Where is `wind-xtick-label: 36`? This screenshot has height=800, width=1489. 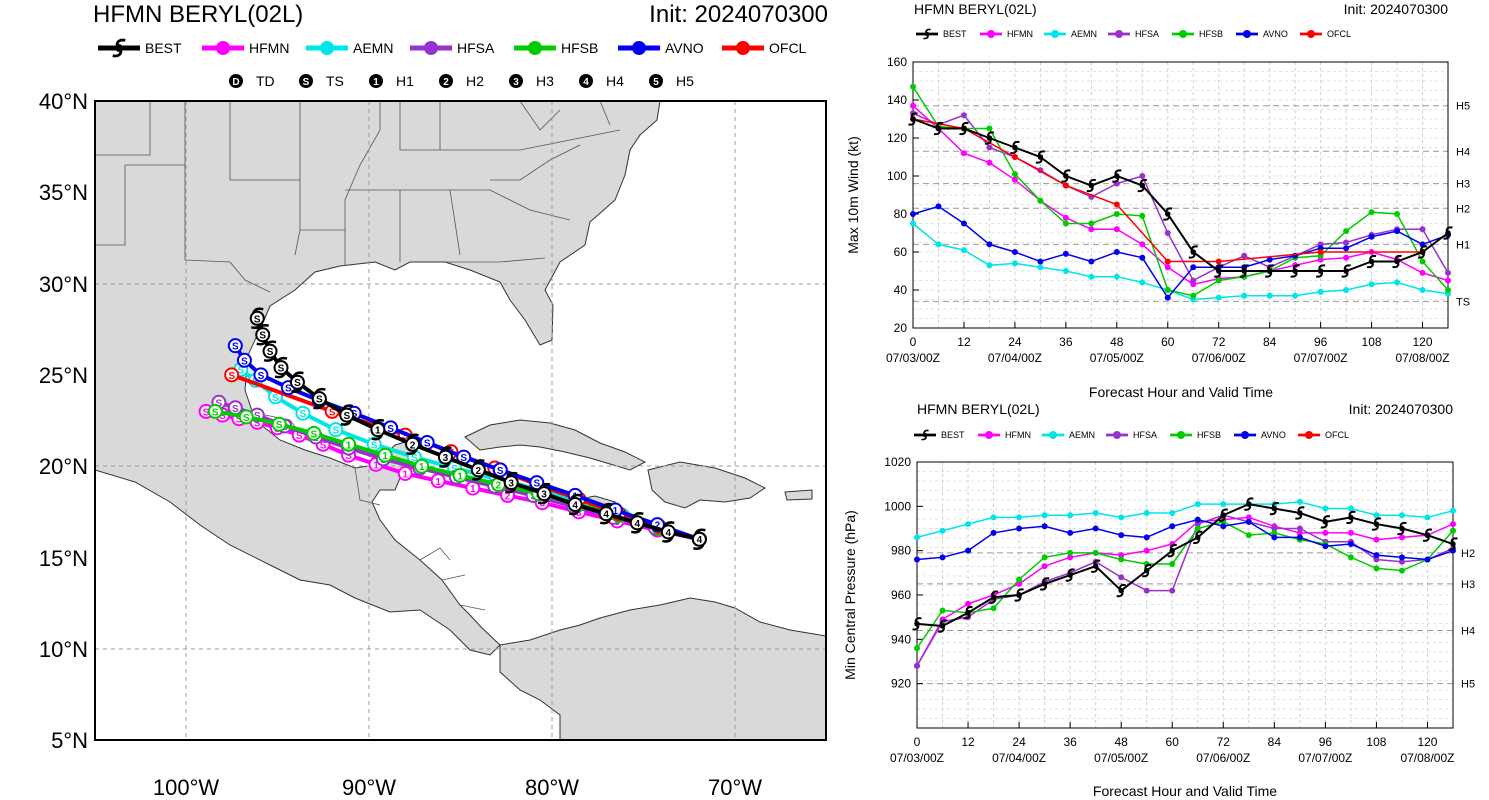 wind-xtick-label: 36 is located at coordinates (1066, 342).